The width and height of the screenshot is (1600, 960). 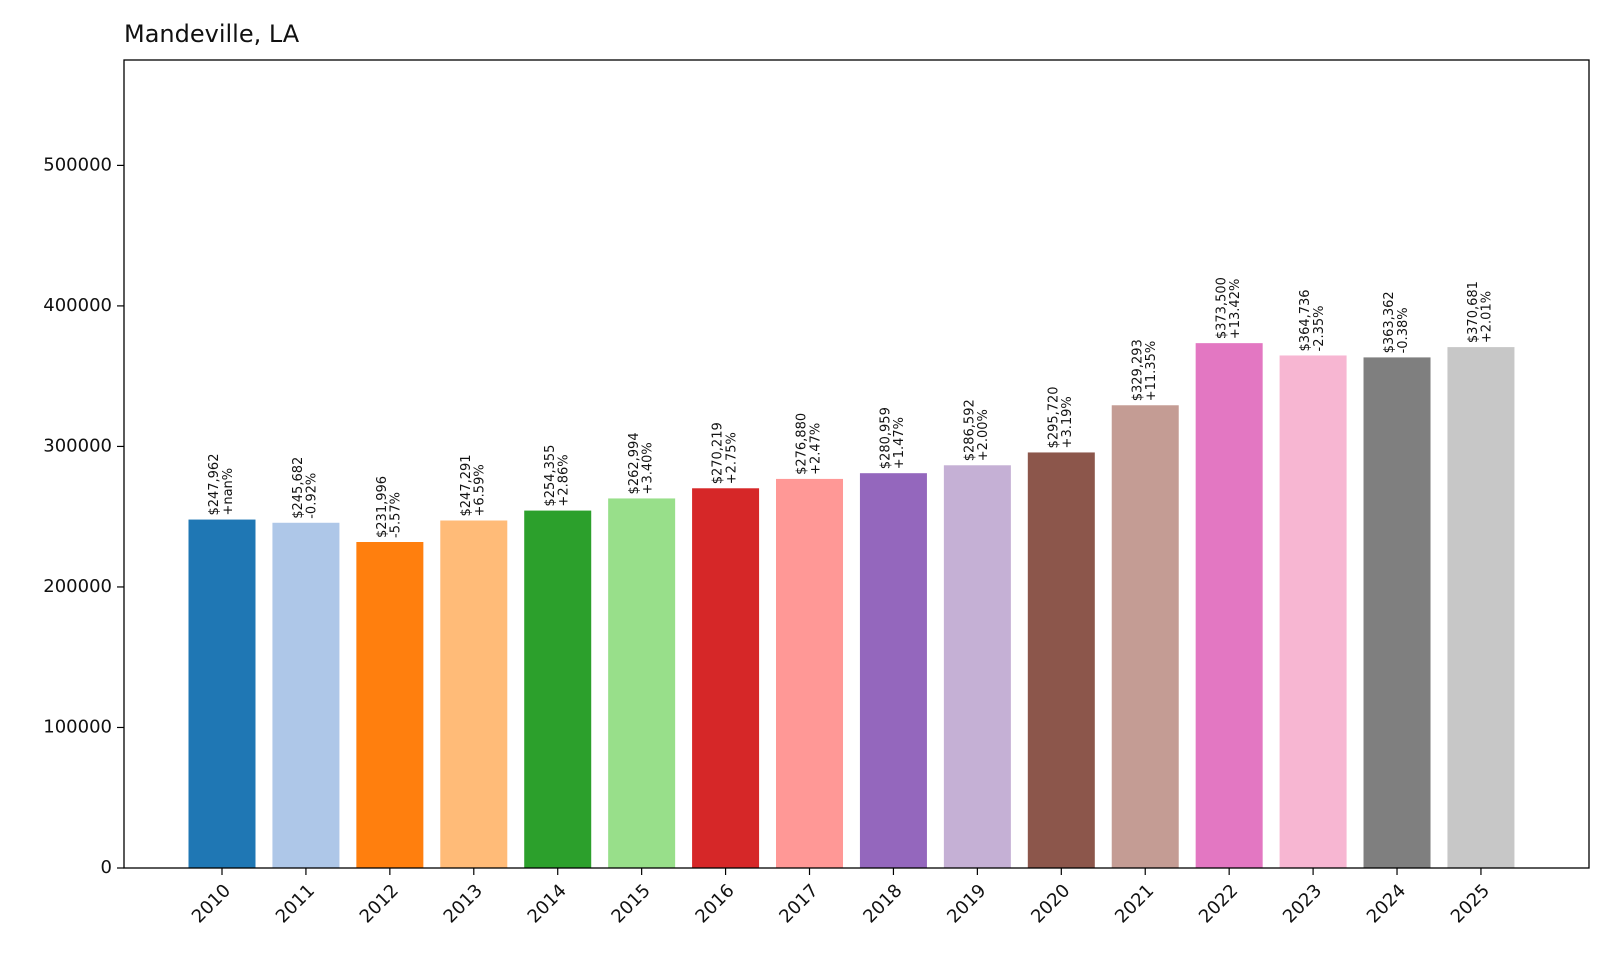 I want to click on bar-2016, so click(x=726, y=678).